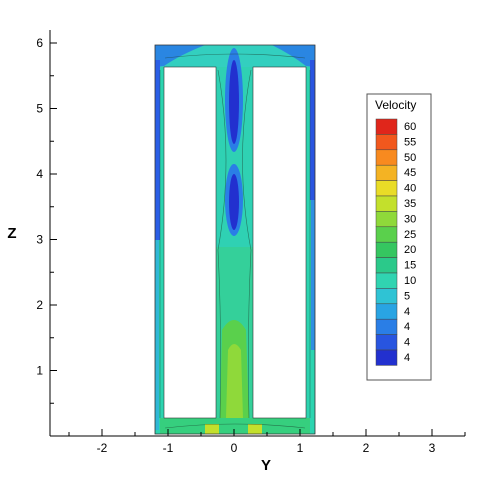 This screenshot has height=480, width=480. I want to click on x-tick-label: 3, so click(432, 448).